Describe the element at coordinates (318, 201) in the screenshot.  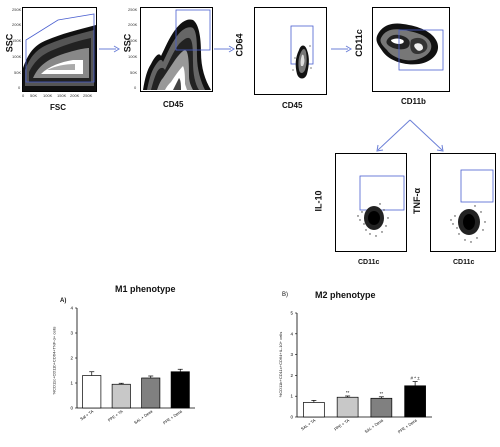
I see `y-axis-label: IL-10` at that location.